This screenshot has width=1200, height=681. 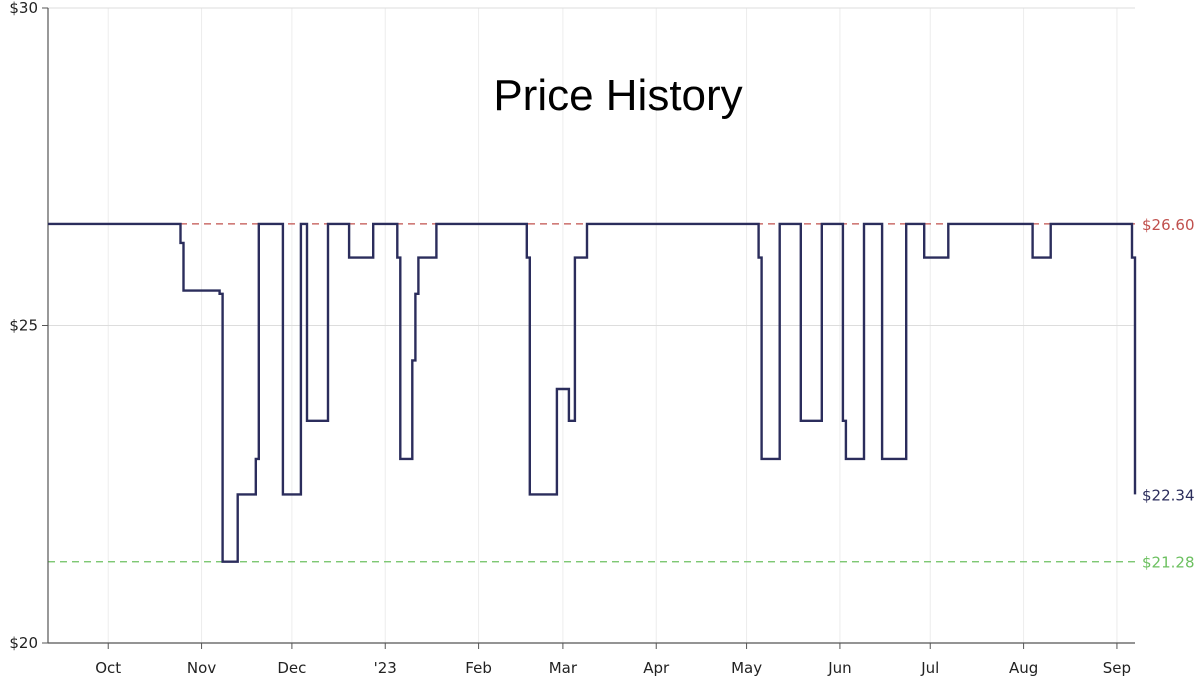 What do you see at coordinates (929, 668) in the screenshot?
I see `x-tick-label: Jul` at bounding box center [929, 668].